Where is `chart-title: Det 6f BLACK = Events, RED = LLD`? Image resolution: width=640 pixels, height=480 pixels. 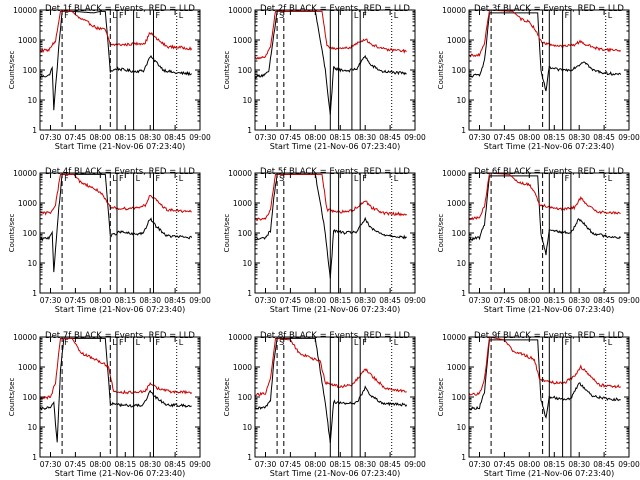 chart-title: Det 6f BLACK = Events, RED = LLD is located at coordinates (549, 172).